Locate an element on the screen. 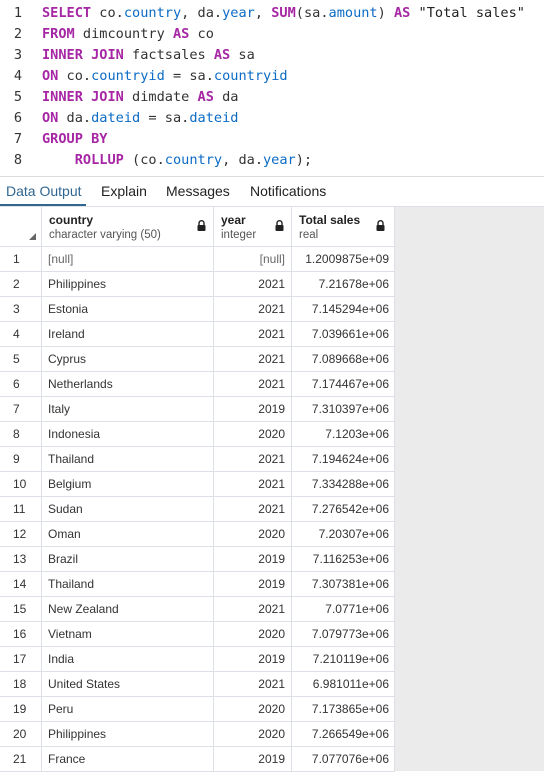 The width and height of the screenshot is (544, 772). table-row: 9 Thailand 2021 7.194624e+06 is located at coordinates (197, 459).